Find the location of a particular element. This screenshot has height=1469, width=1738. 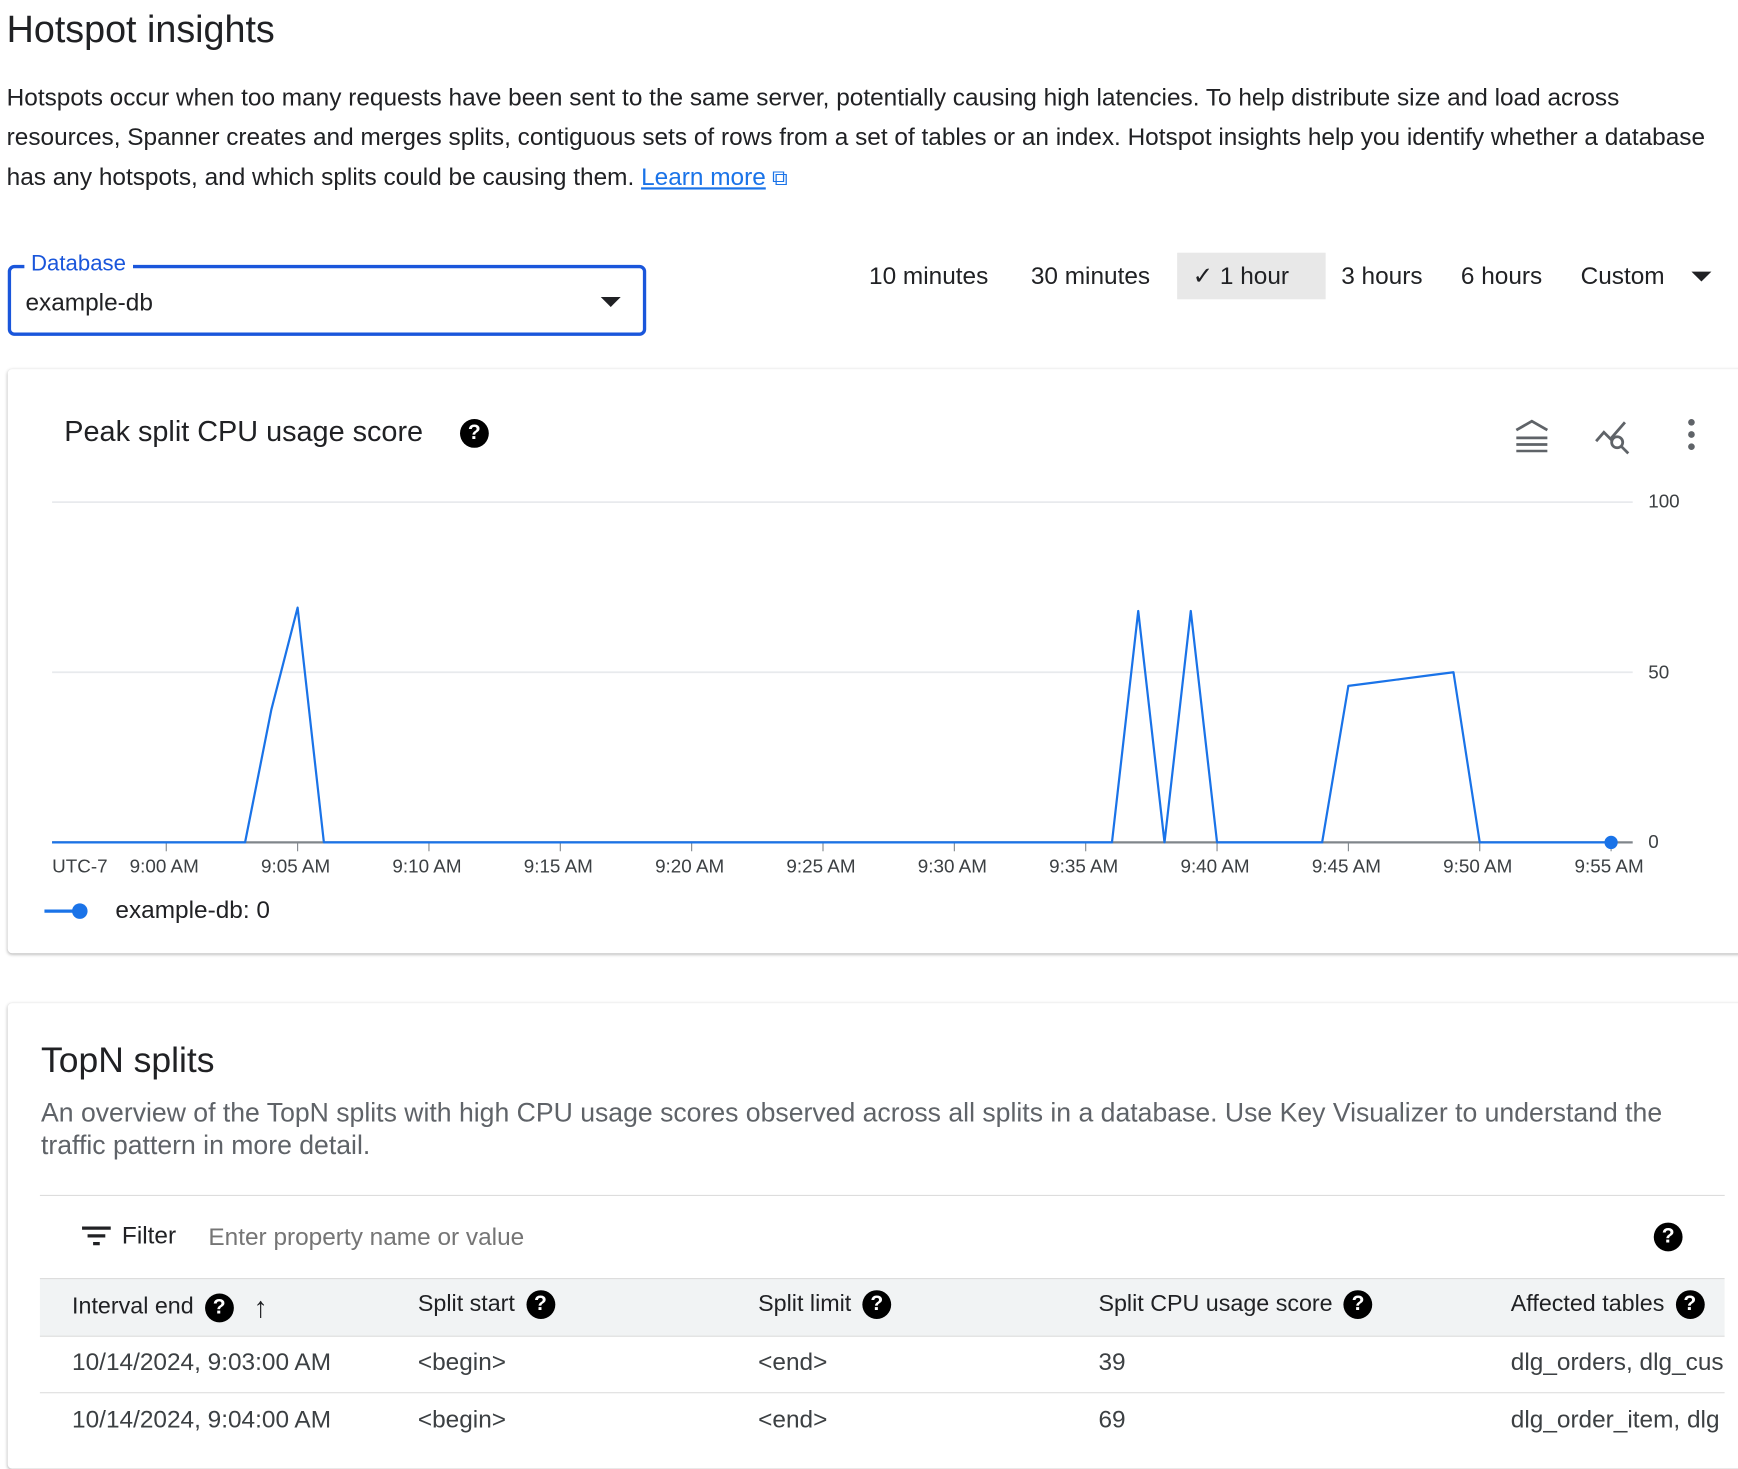

x-tick-label: 9:50 AM is located at coordinates (1478, 866).